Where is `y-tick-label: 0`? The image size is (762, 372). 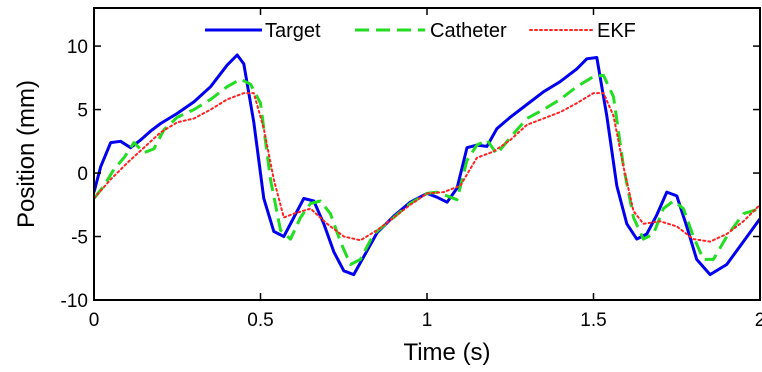
y-tick-label: 0 is located at coordinates (82, 174).